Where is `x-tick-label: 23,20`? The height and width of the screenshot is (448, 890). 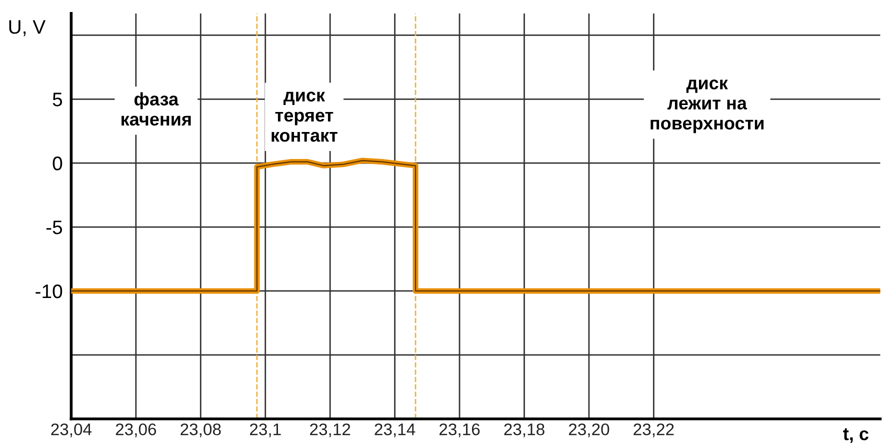 x-tick-label: 23,20 is located at coordinates (589, 430).